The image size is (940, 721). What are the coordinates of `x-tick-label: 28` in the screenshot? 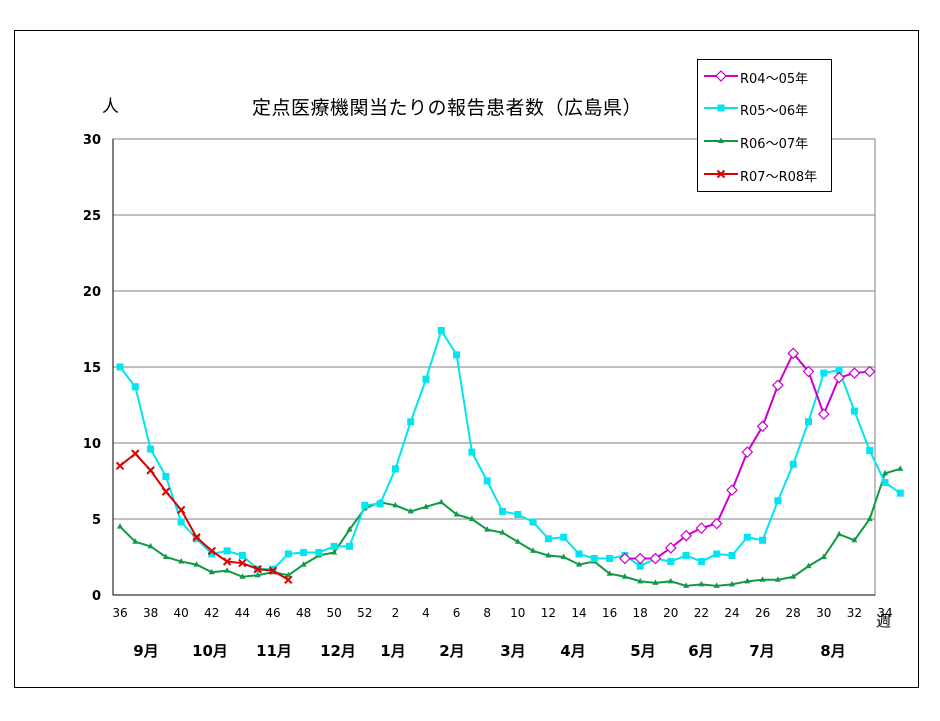 It's located at (793, 613).